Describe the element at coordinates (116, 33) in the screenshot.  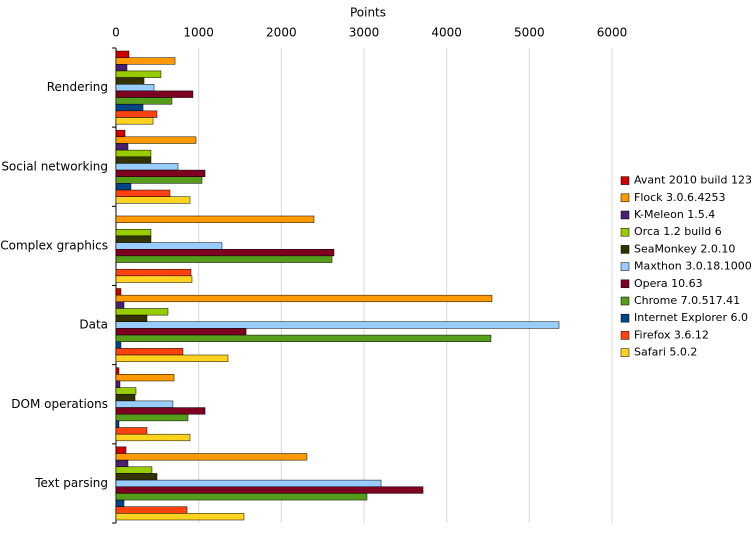
I see `x-tick-label: 0` at that location.